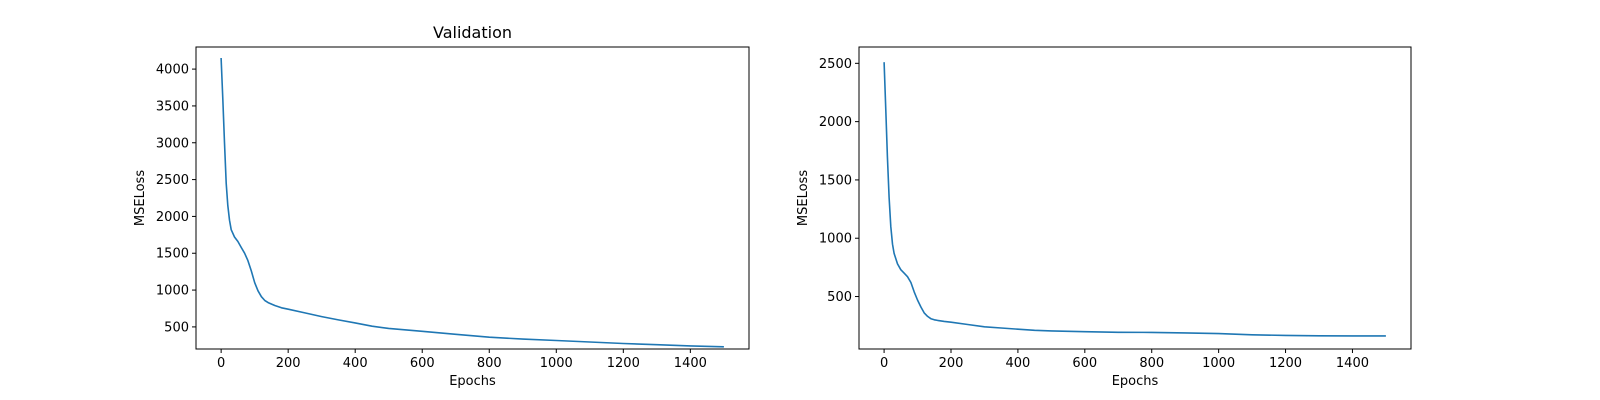 The image size is (1600, 400). Describe the element at coordinates (172, 143) in the screenshot. I see `y-tick-label: 3000` at that location.